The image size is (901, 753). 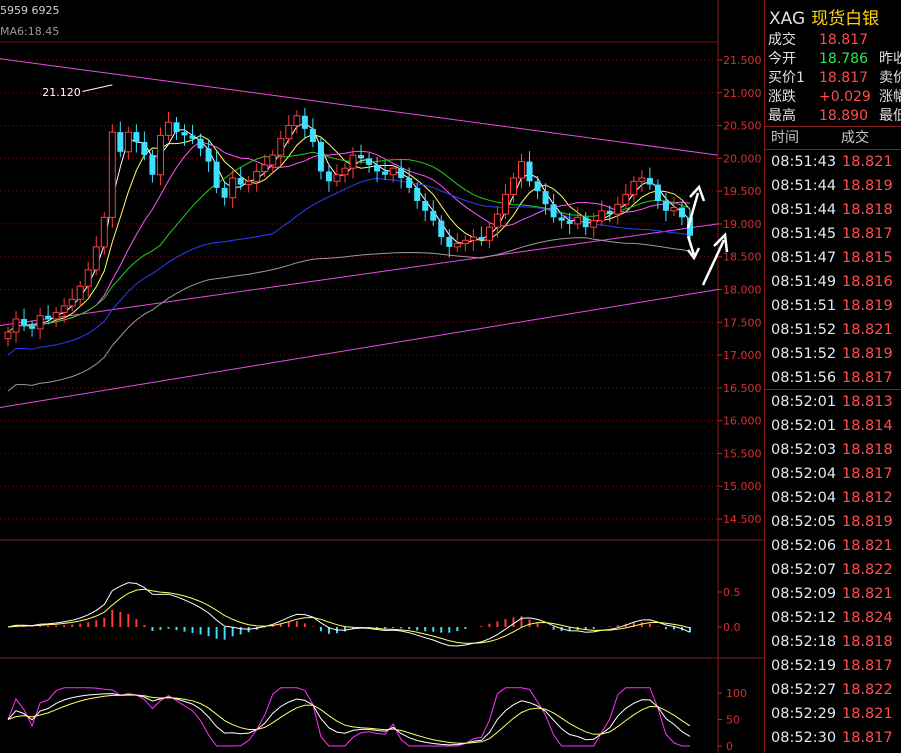 What do you see at coordinates (804, 594) in the screenshot?
I see `tick-time: 08:52:09` at bounding box center [804, 594].